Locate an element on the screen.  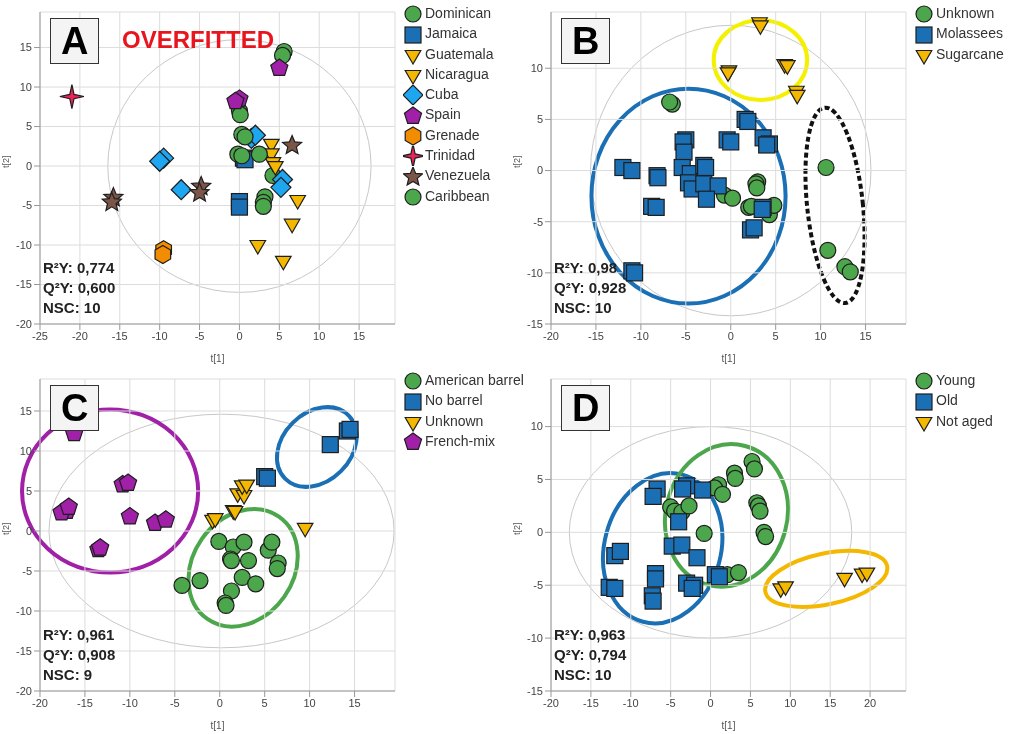
annotation: R²Y: 0,963 is located at coordinates (590, 635).